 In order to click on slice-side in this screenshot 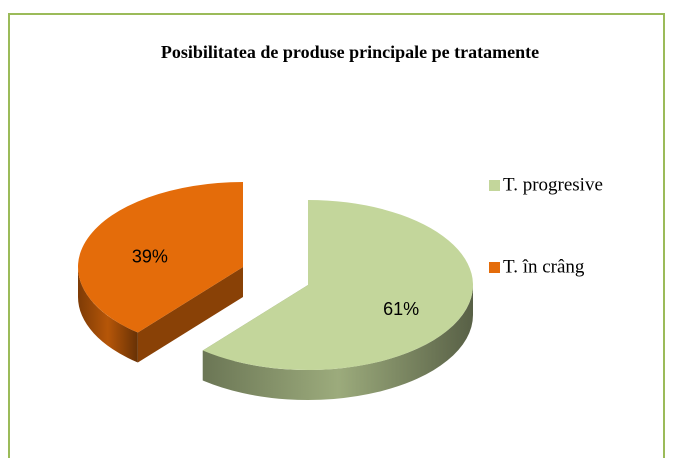, I will do `click(190, 315)`.